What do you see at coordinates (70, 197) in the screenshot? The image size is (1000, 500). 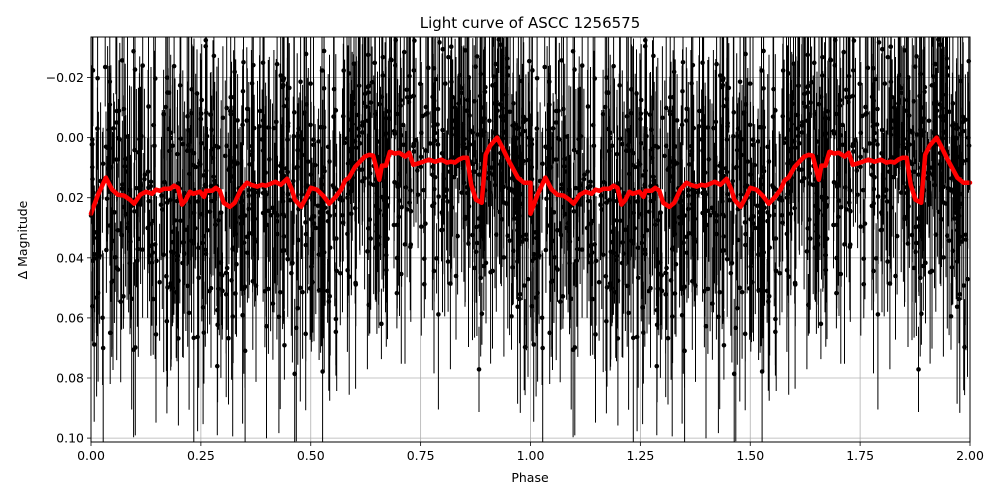 I see `y-tick-label: 0.02` at bounding box center [70, 197].